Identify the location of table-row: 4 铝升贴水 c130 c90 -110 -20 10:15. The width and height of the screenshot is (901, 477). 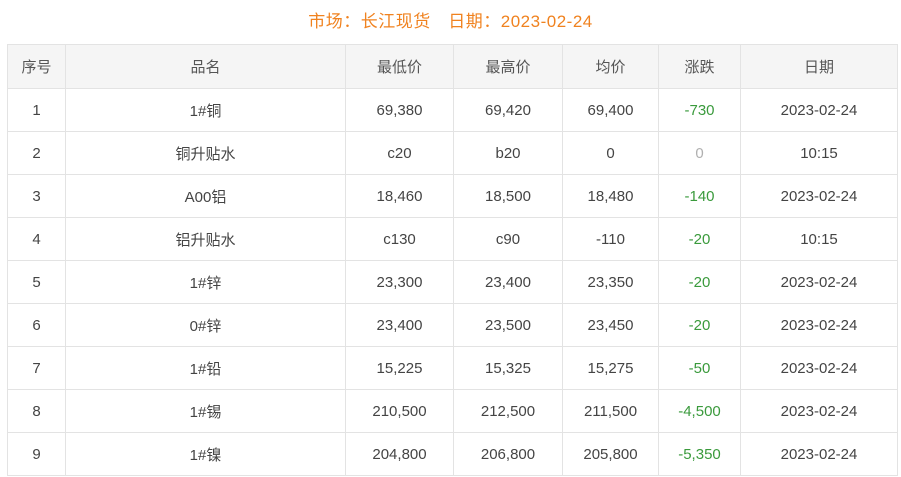
(452, 239).